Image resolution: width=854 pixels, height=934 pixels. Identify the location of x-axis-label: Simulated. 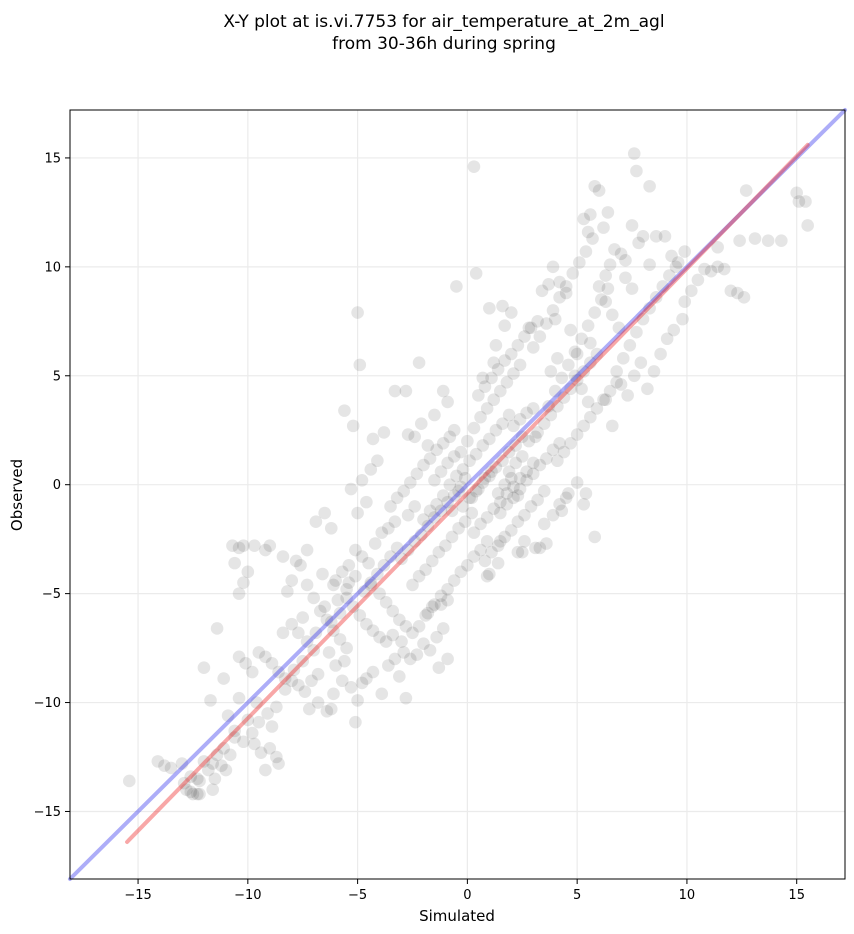
(457, 916).